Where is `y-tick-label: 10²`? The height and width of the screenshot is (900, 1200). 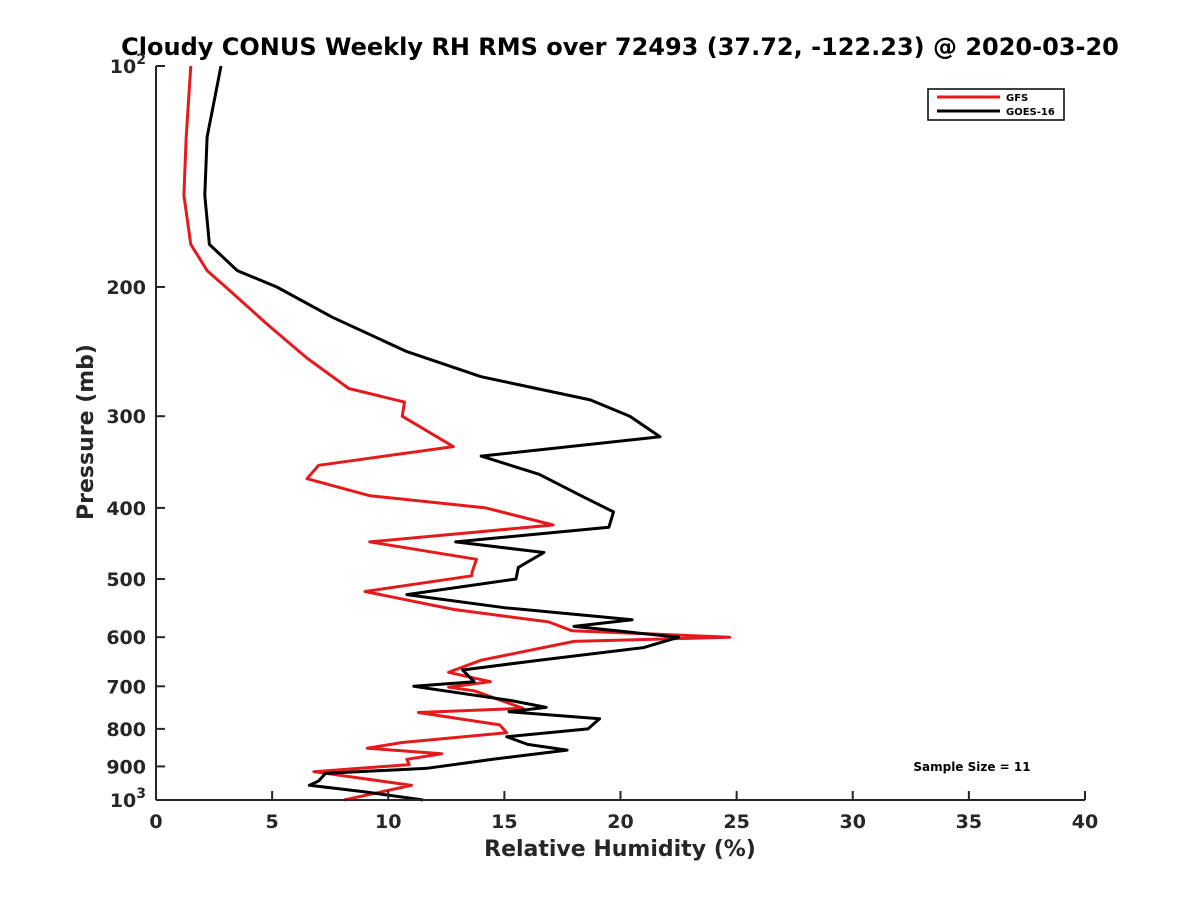 y-tick-label: 10² is located at coordinates (128, 65).